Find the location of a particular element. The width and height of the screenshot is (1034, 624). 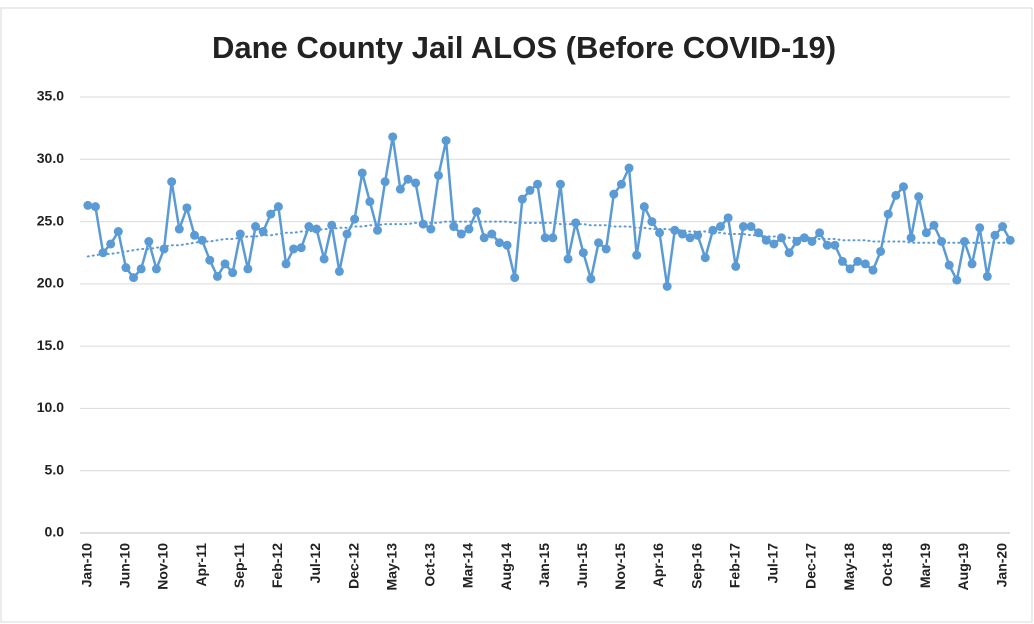

chart-title: Dane County Jail ALOS (Before COVID-19) is located at coordinates (524, 47).